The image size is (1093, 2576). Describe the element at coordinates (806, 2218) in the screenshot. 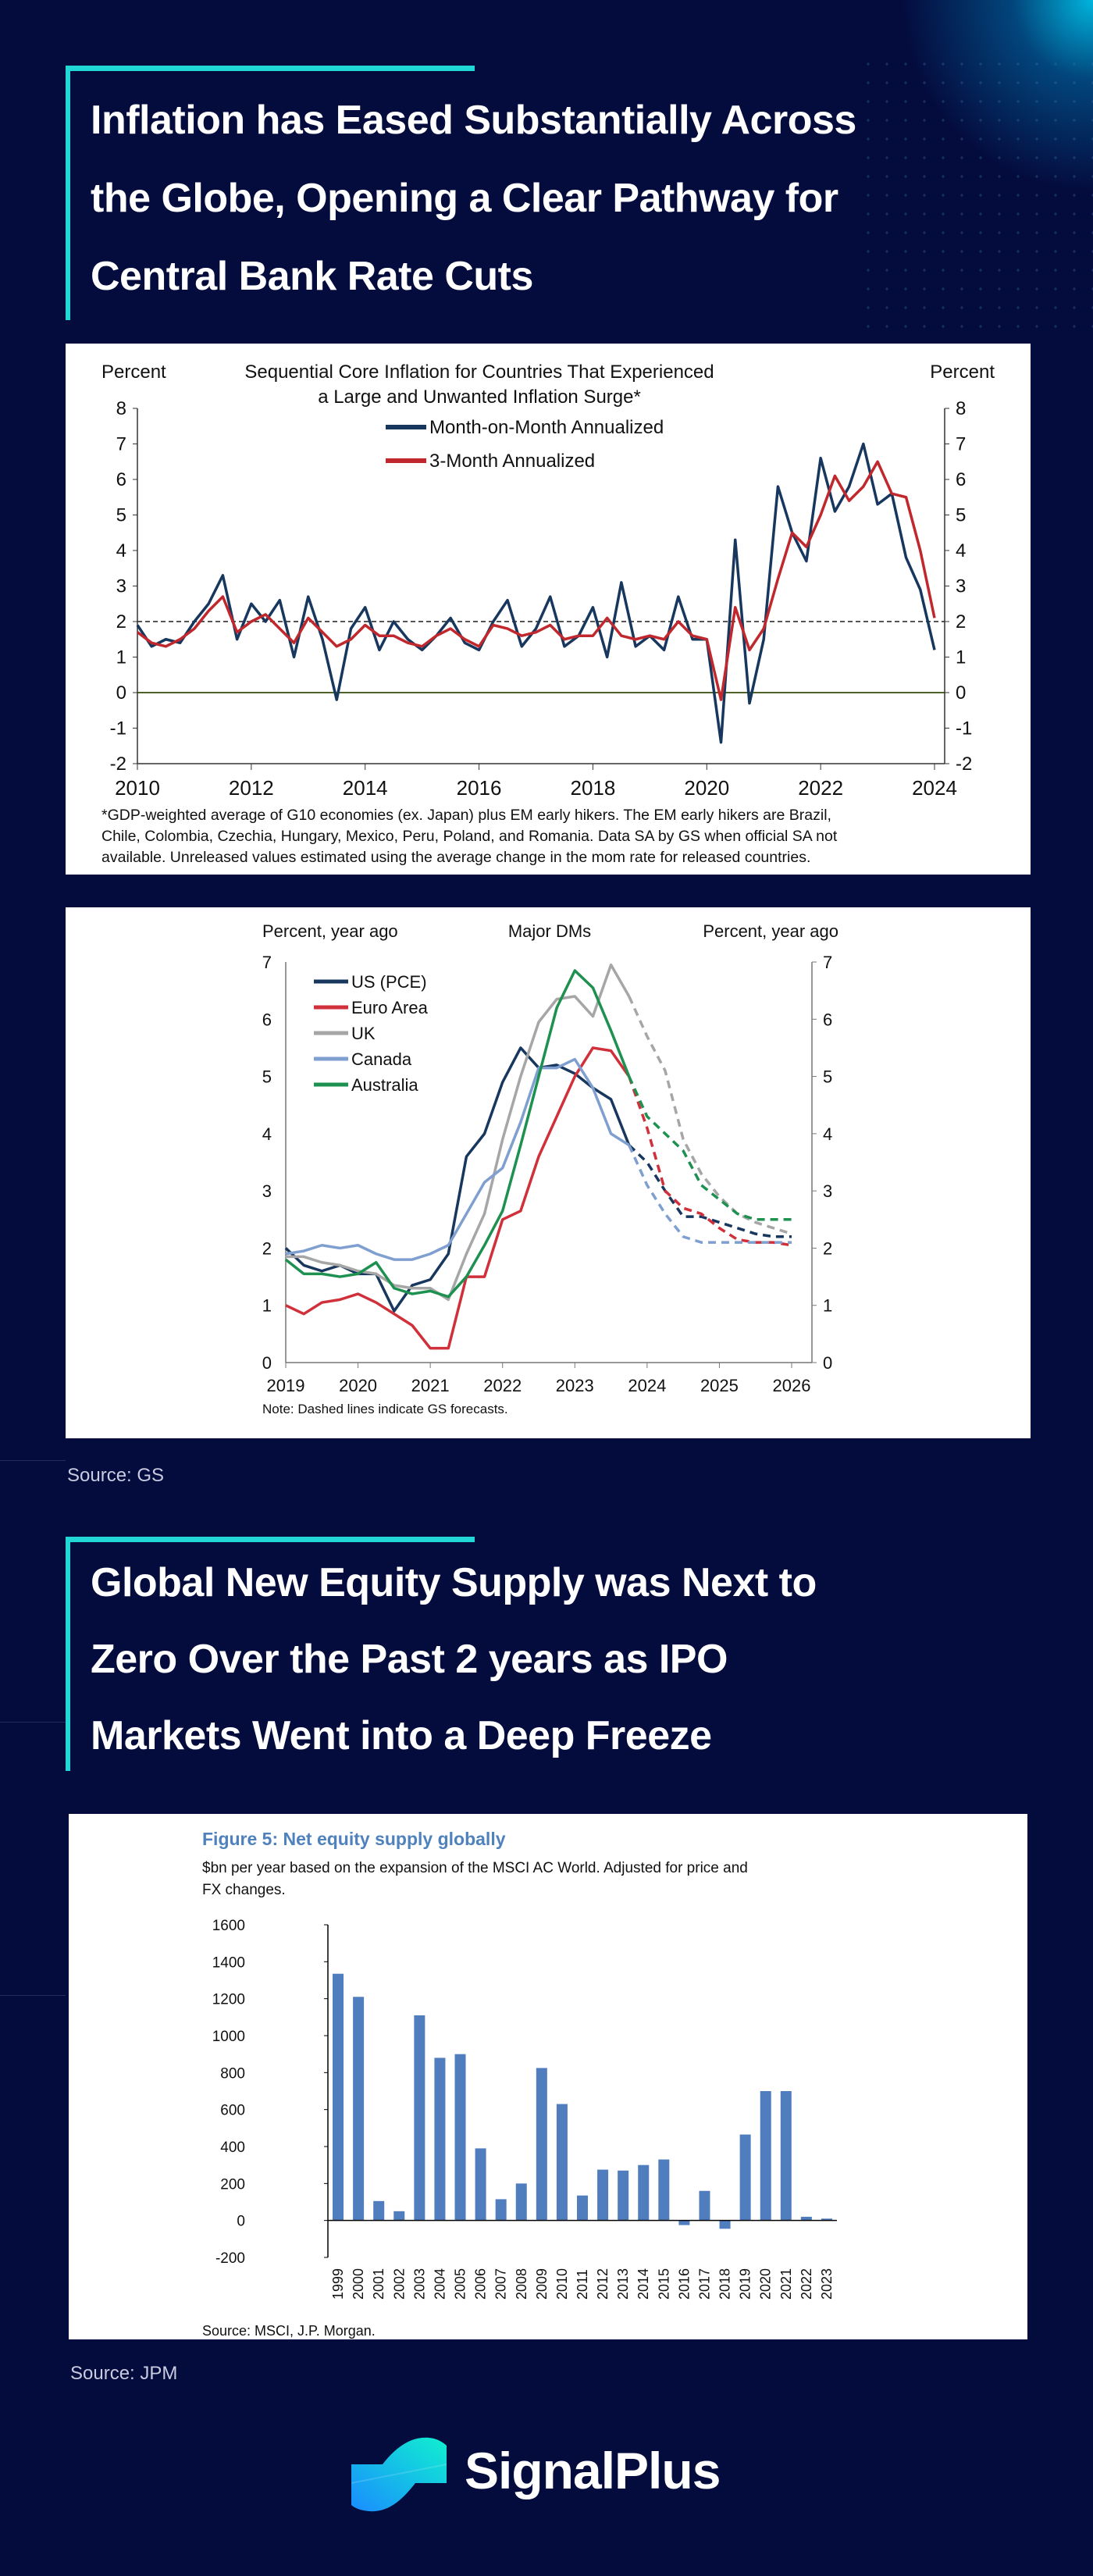

I see `bar-2022` at that location.